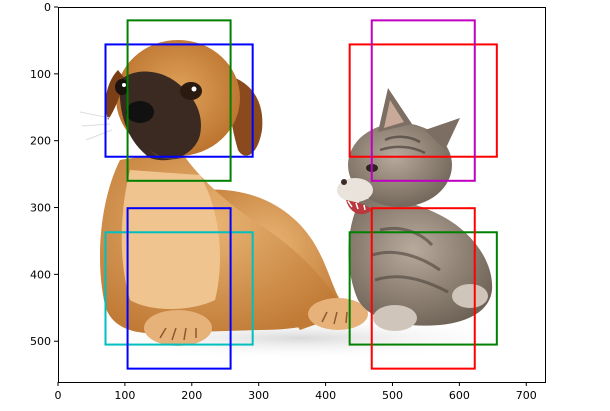 The height and width of the screenshot is (411, 610). What do you see at coordinates (124, 395) in the screenshot?
I see `x-tick-label: 100` at bounding box center [124, 395].